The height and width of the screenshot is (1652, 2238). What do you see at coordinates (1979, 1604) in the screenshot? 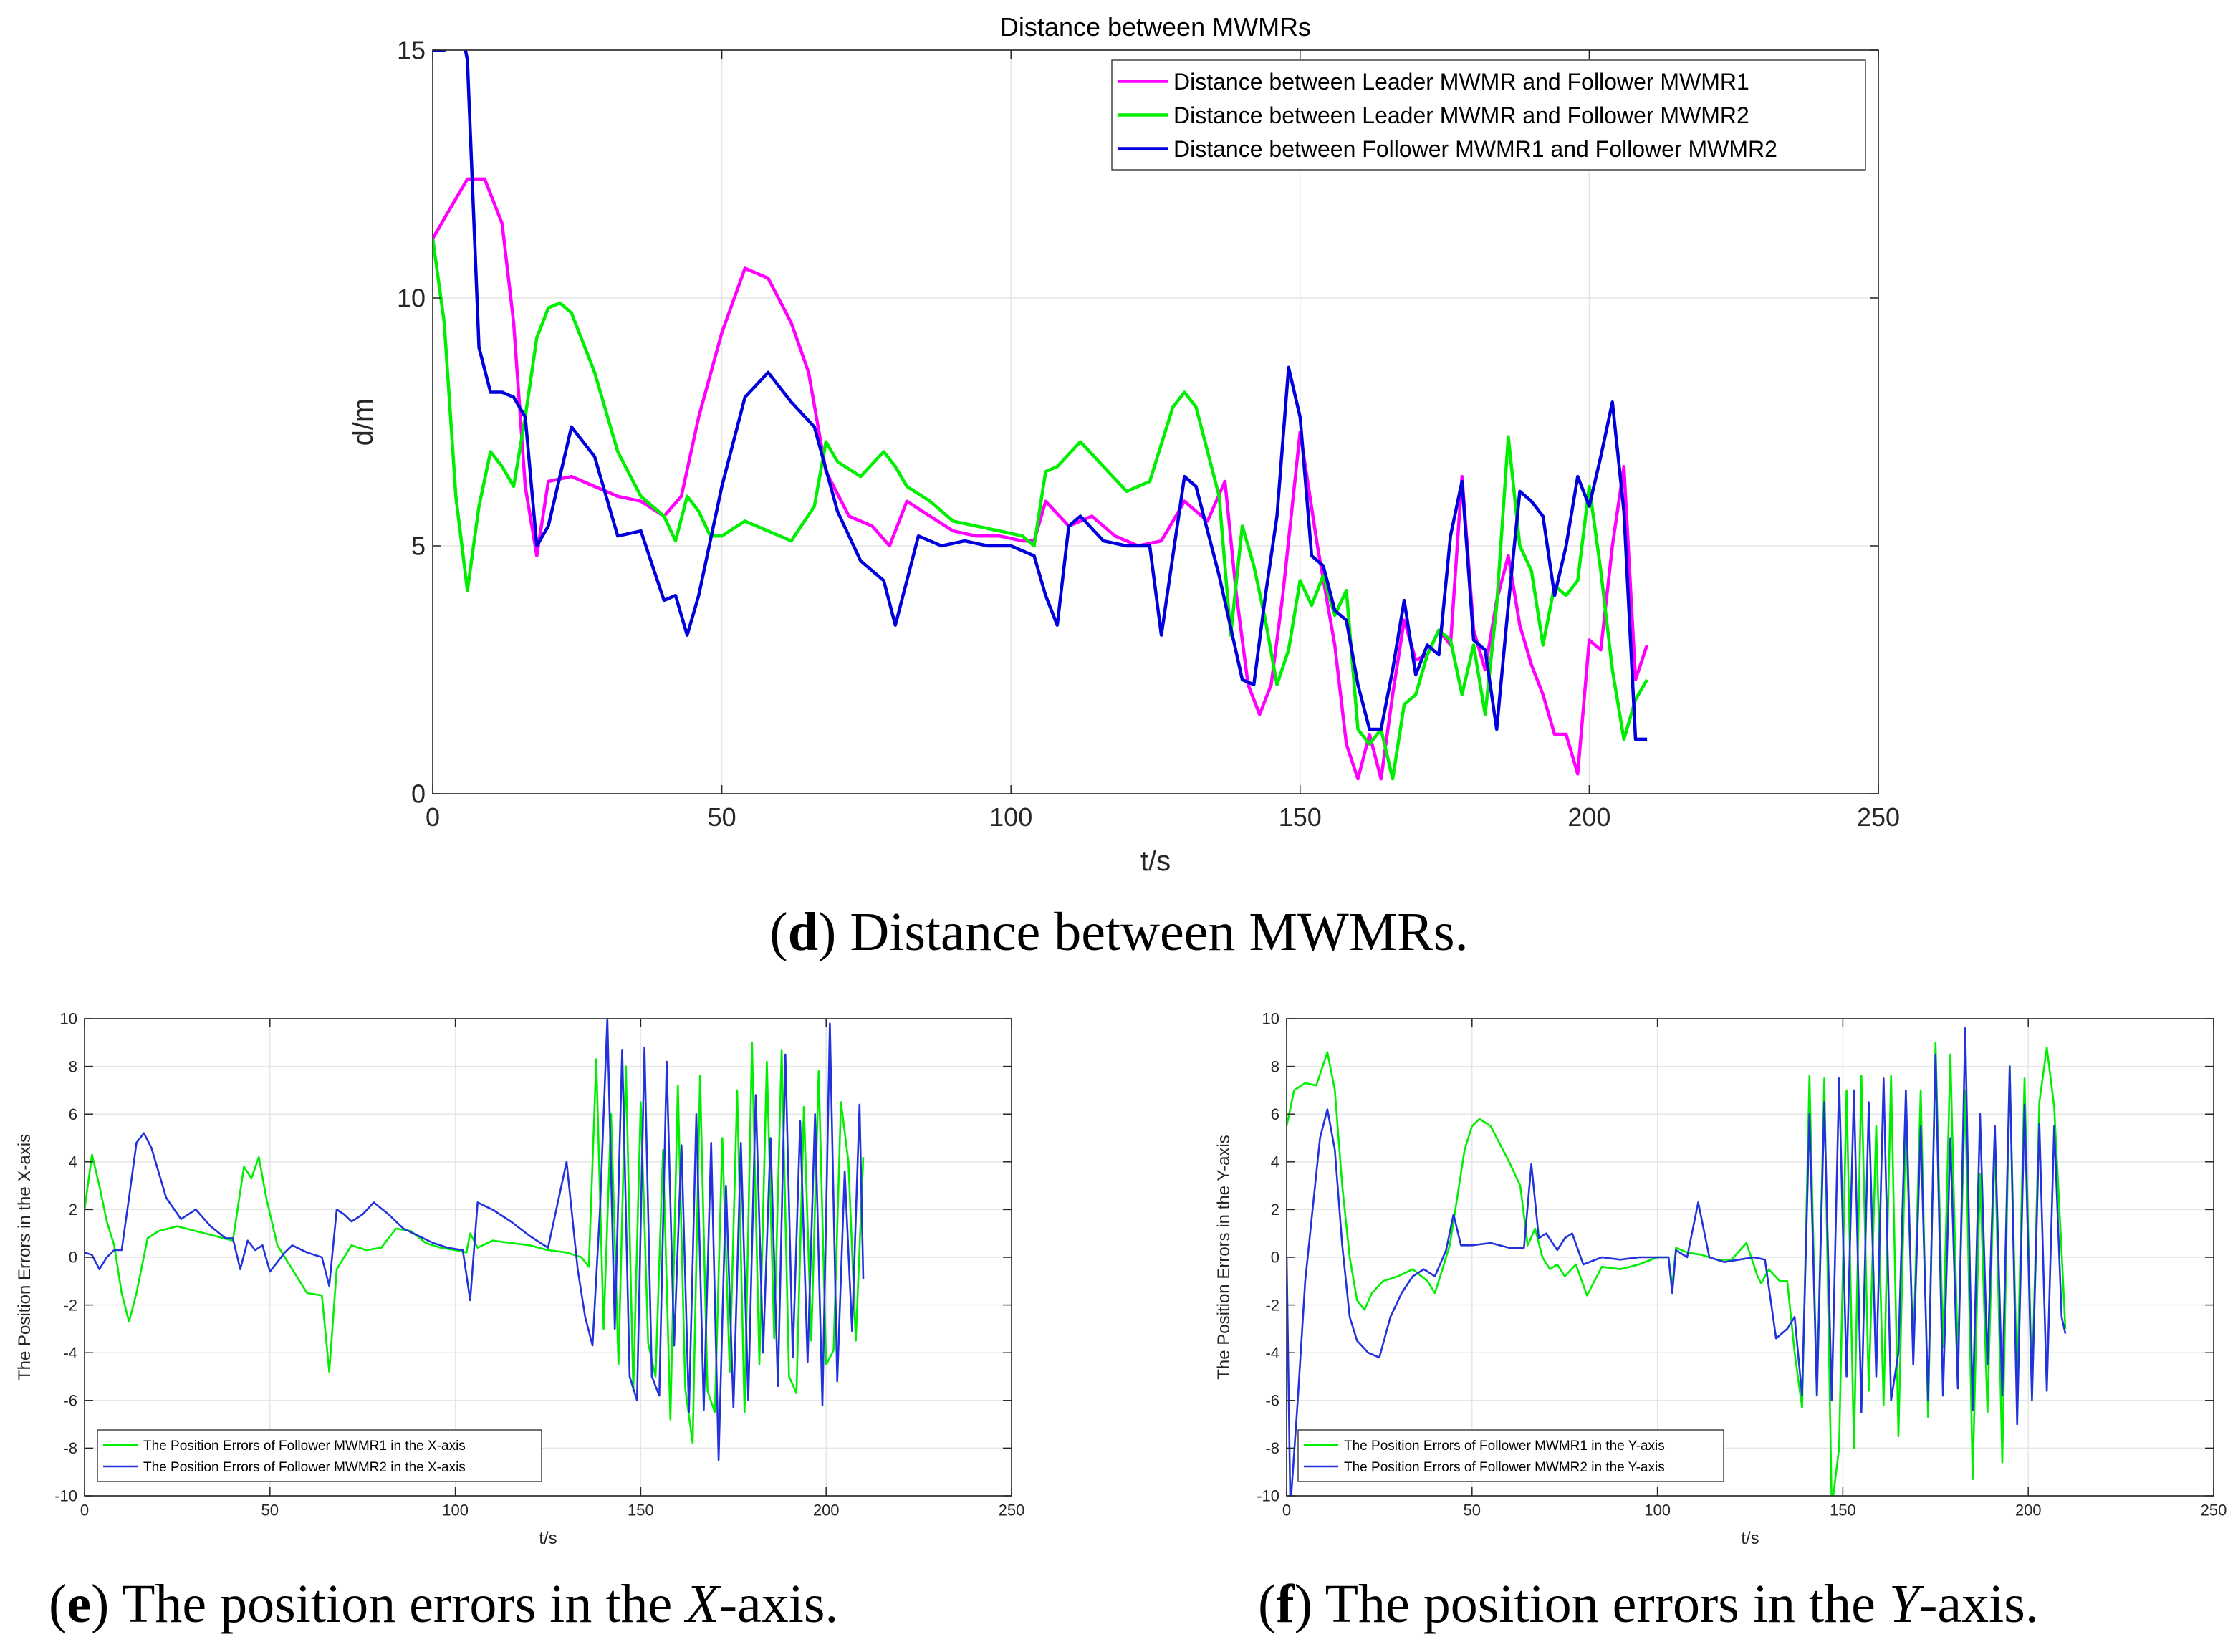
I see `caption-f-post: -axis.` at bounding box center [1979, 1604].